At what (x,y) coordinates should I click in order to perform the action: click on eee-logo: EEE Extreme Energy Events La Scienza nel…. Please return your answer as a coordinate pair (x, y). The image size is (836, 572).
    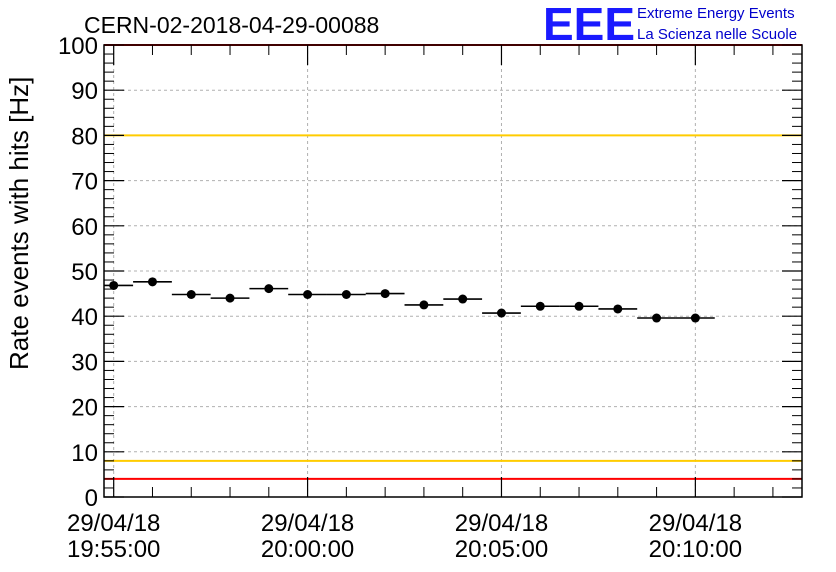
    Looking at the image, I should click on (670, 25).